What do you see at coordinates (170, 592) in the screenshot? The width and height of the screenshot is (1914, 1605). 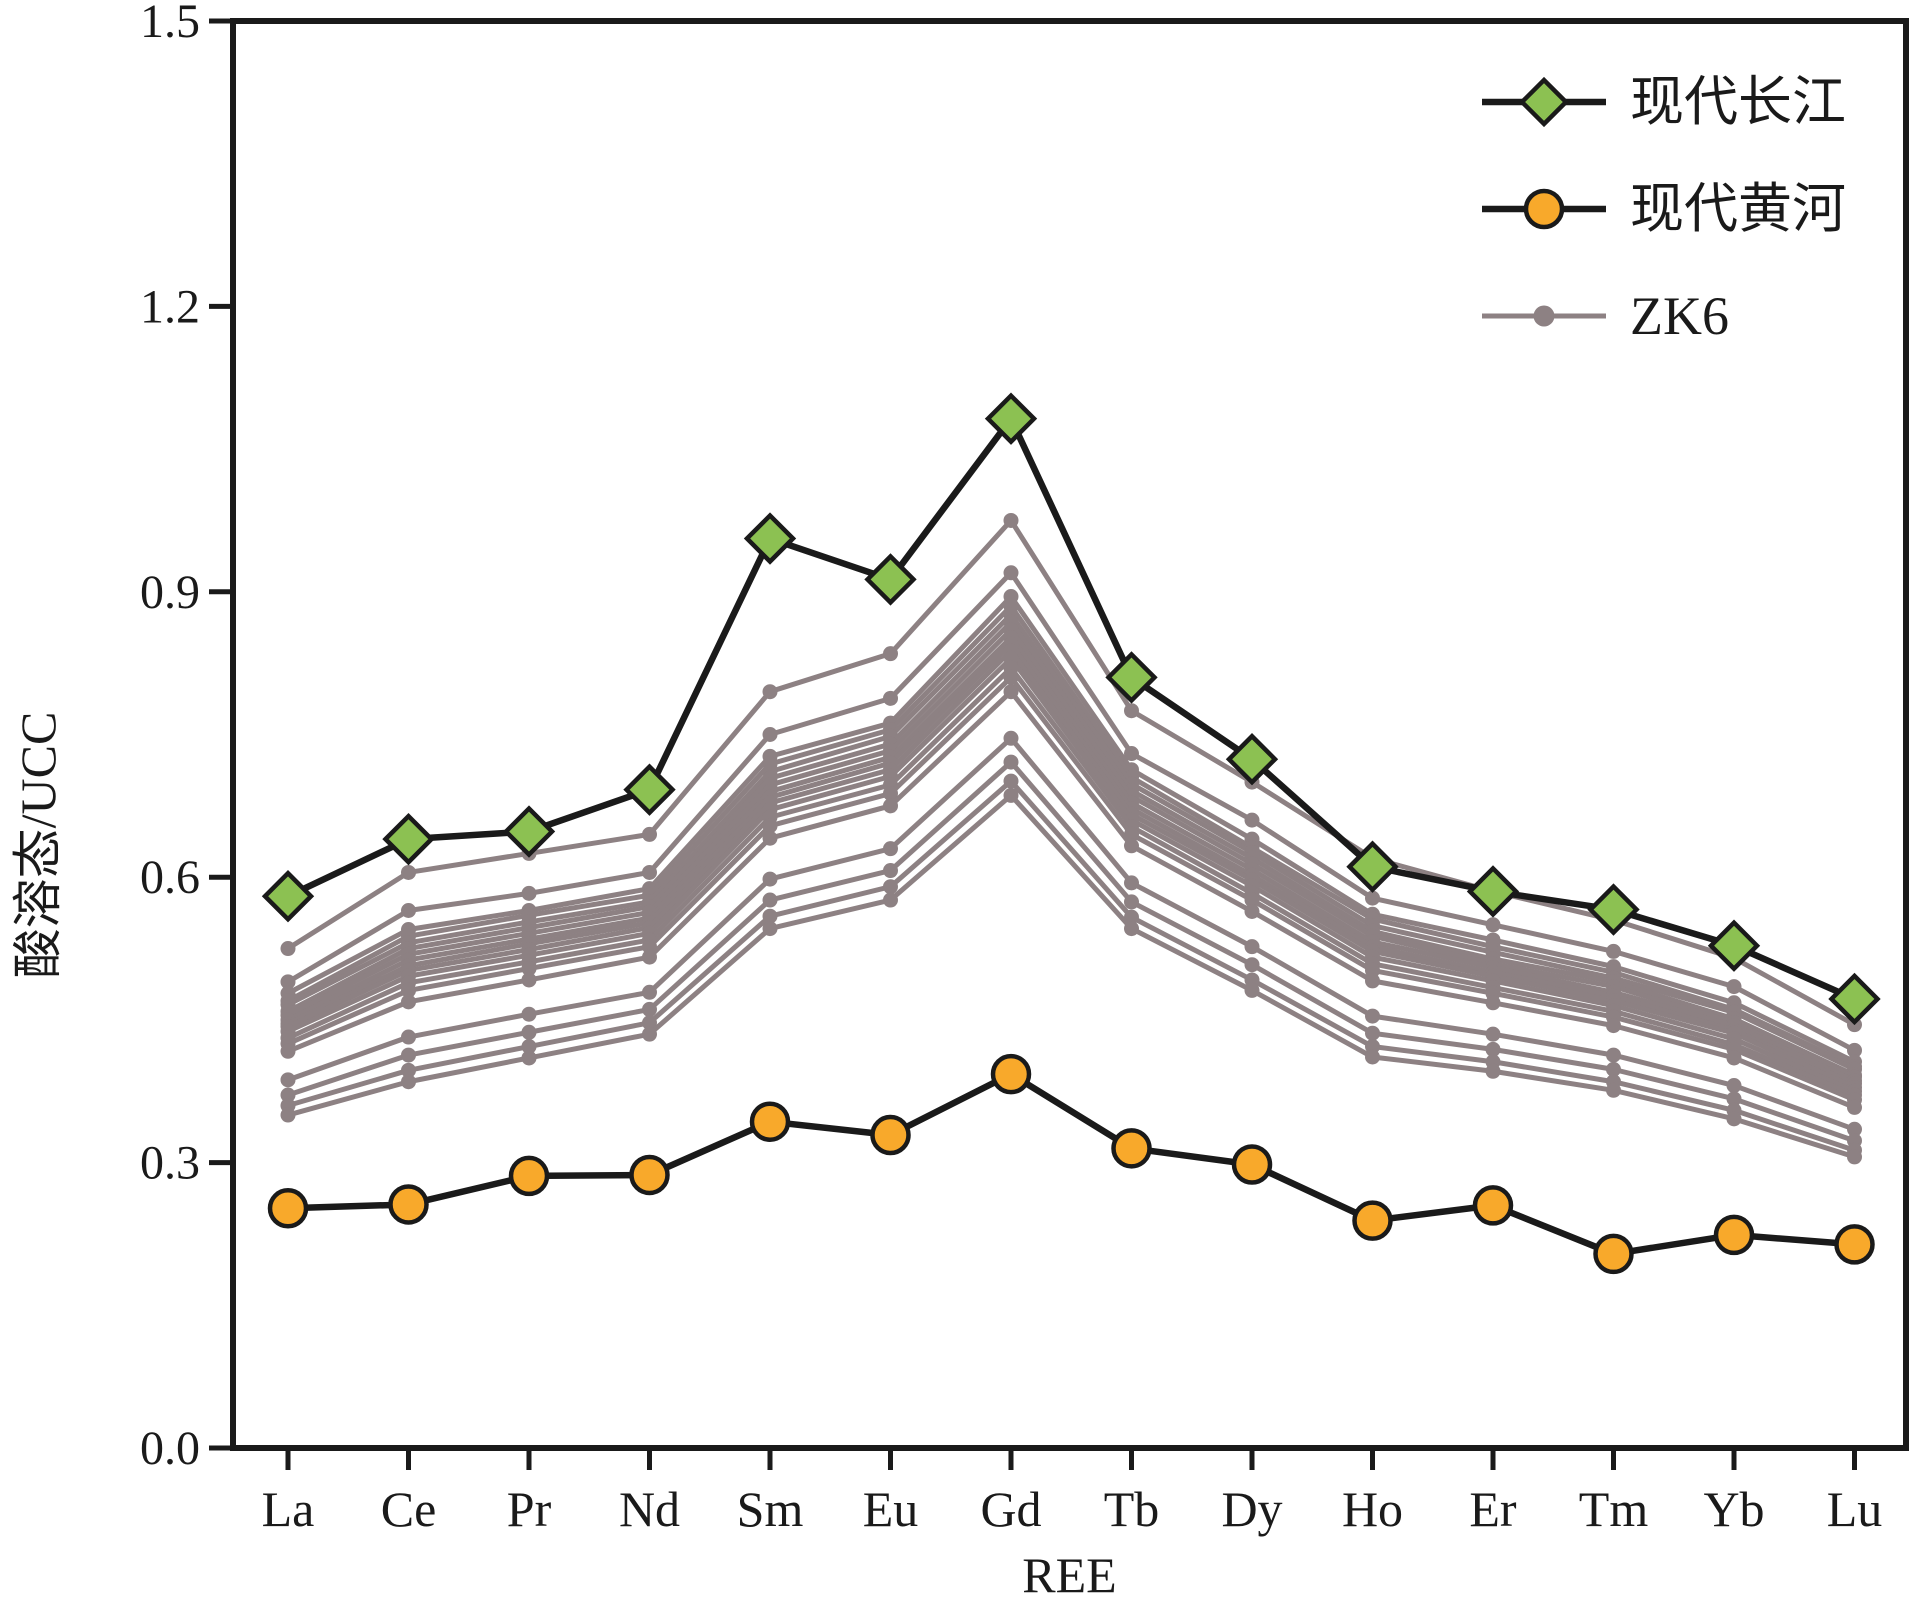 I see `y-tick-label: 0.9` at bounding box center [170, 592].